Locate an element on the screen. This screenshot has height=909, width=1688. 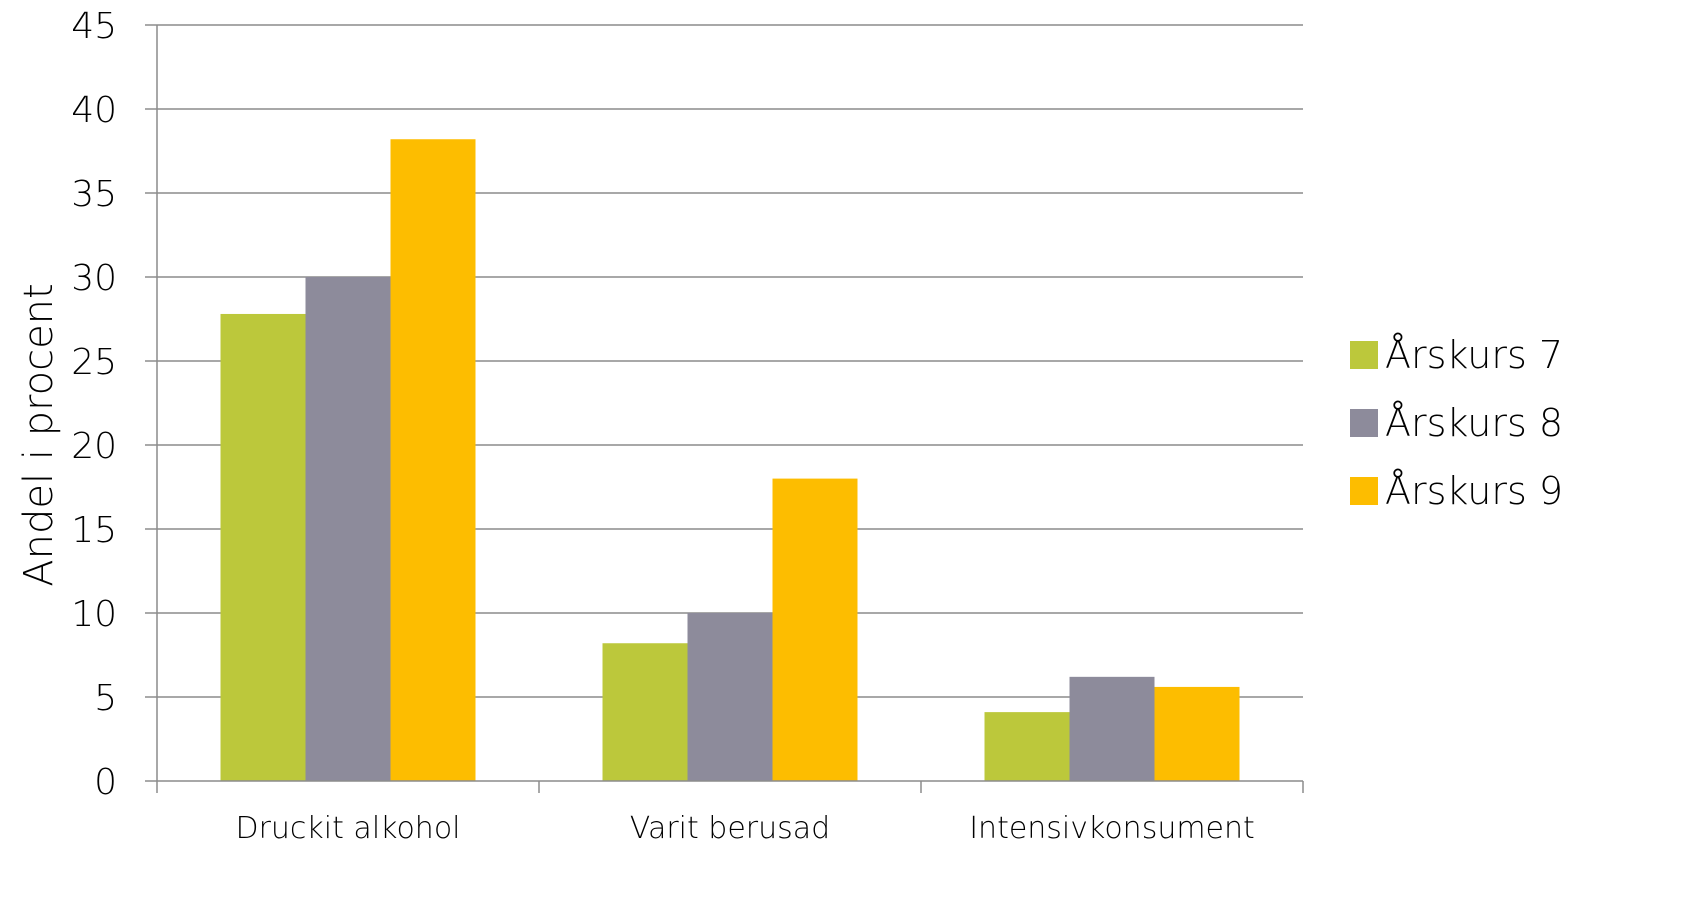
y-axis-label: Andel i procent is located at coordinates (39, 434).